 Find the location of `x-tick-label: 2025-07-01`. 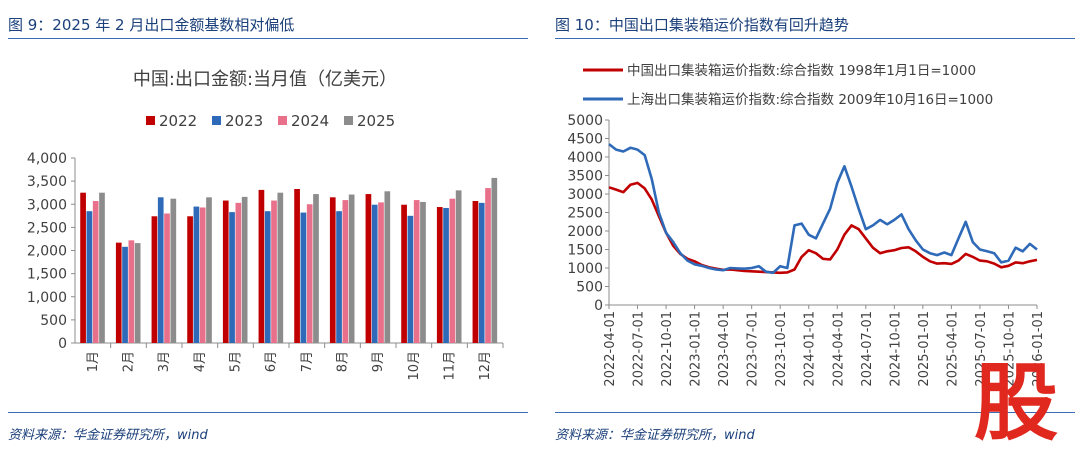

x-tick-label: 2025-07-01 is located at coordinates (981, 349).